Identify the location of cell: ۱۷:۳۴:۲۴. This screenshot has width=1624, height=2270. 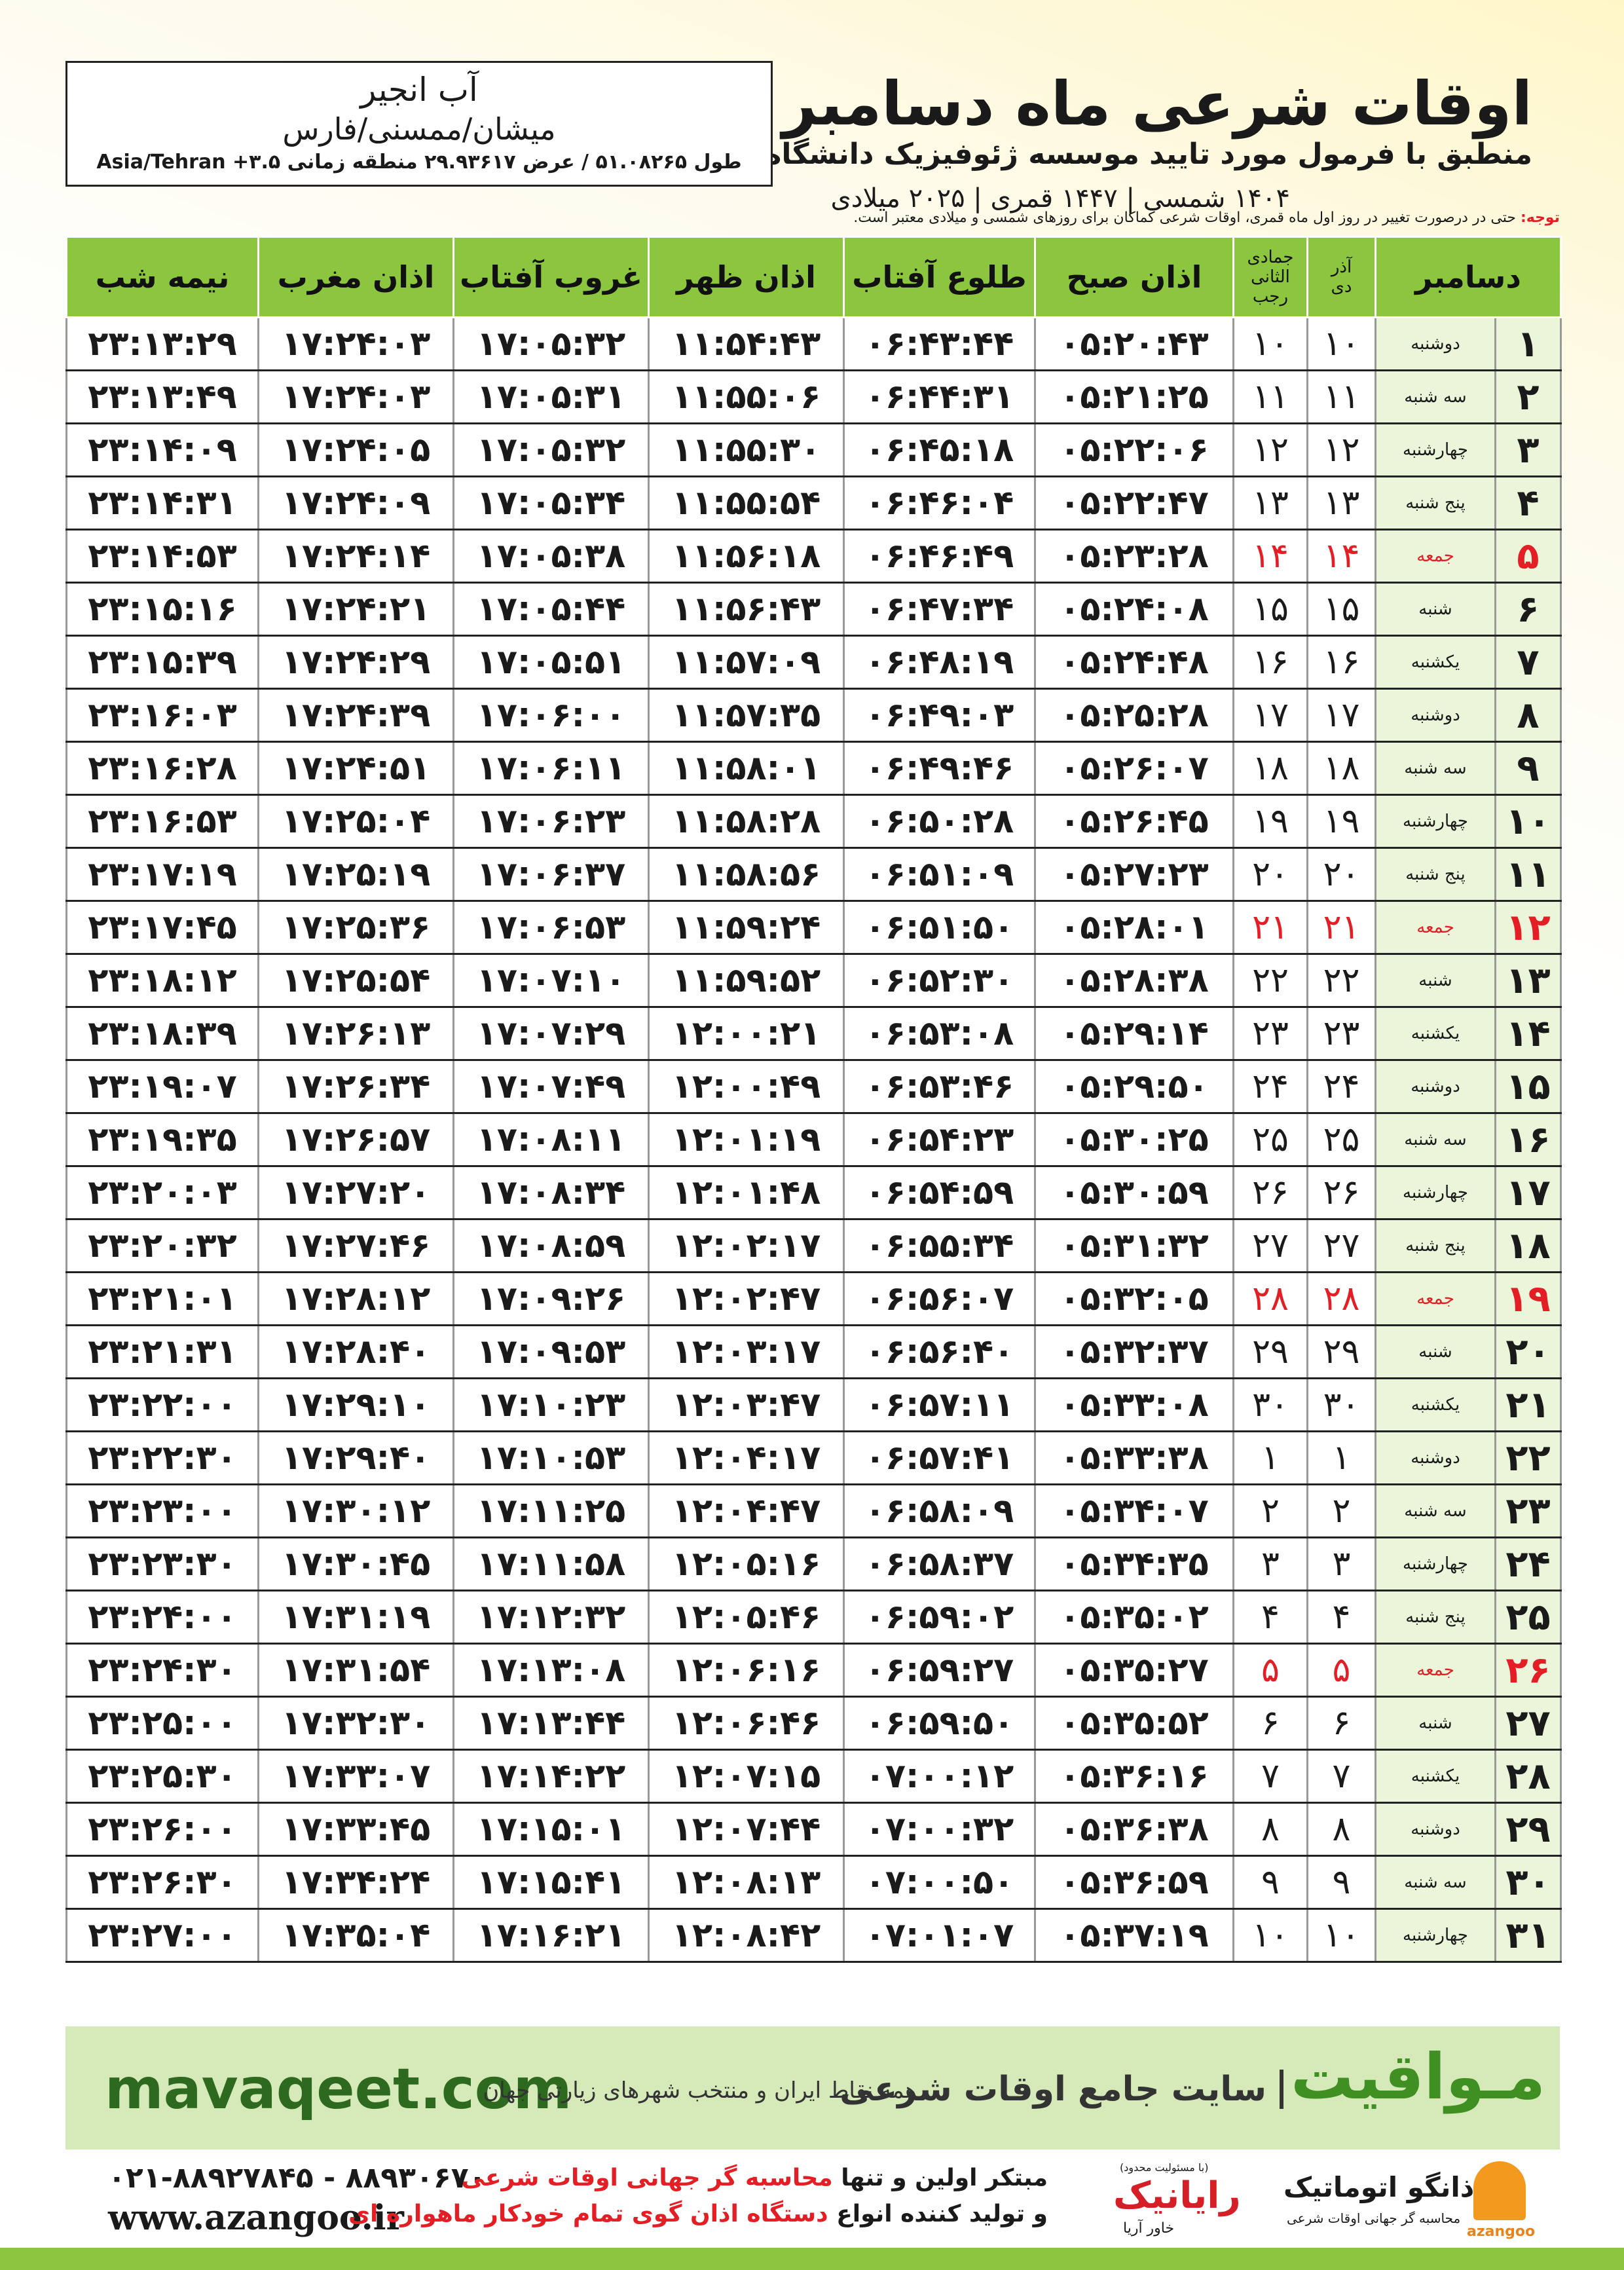
(355, 1882).